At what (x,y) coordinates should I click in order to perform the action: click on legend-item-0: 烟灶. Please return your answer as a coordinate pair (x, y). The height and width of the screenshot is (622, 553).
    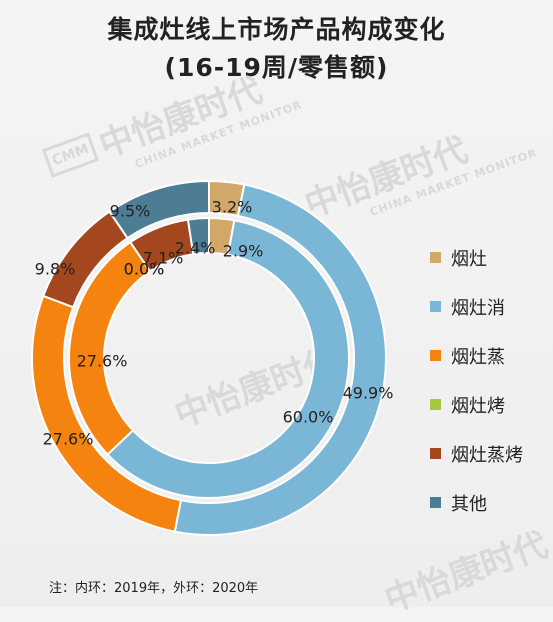
    Looking at the image, I should click on (476, 257).